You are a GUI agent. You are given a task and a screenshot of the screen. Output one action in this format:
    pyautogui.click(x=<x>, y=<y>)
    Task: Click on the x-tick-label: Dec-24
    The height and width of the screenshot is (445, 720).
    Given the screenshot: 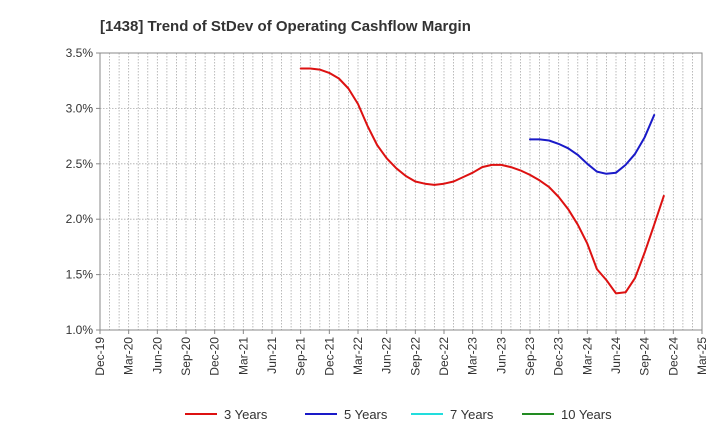 What is the action you would take?
    pyautogui.click(x=673, y=356)
    